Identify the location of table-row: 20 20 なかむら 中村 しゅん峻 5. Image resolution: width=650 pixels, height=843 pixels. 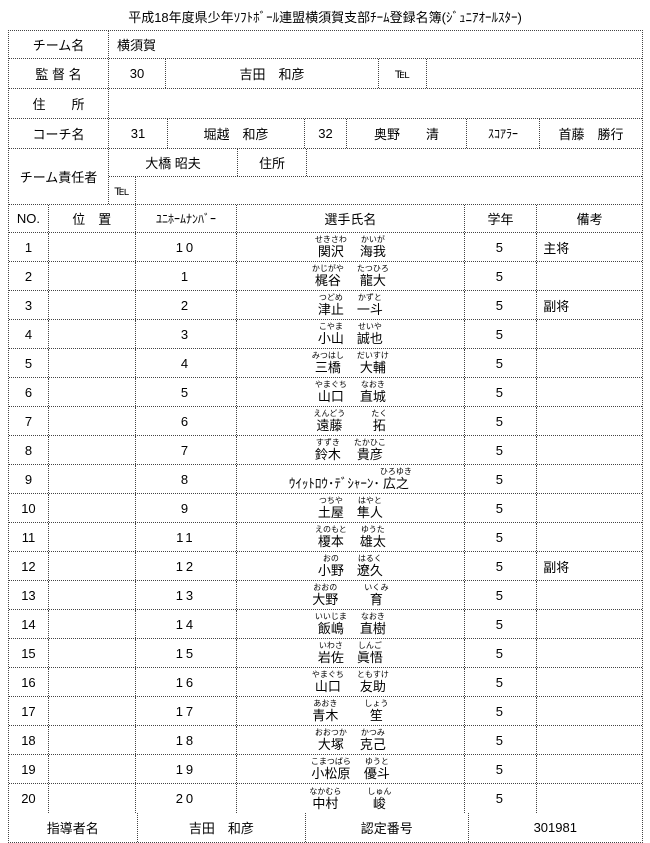
(325, 798).